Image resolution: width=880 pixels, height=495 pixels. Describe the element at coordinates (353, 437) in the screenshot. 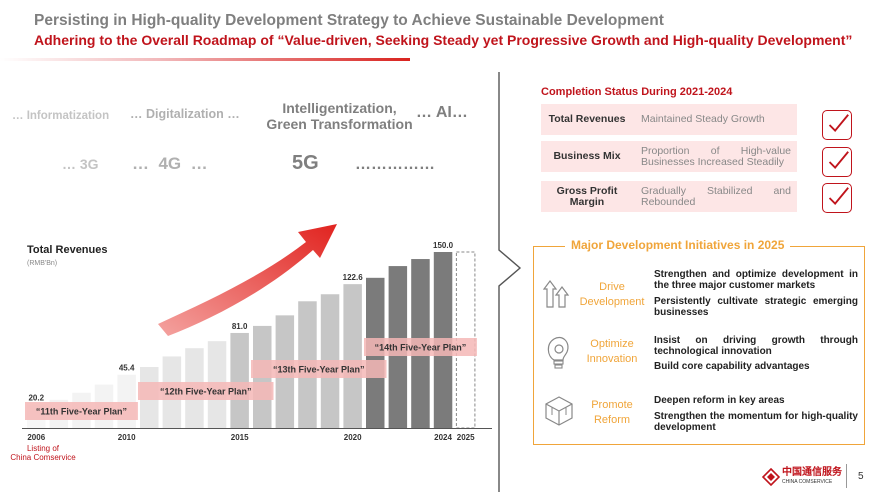

I see `x-tick-2020: 2020` at that location.